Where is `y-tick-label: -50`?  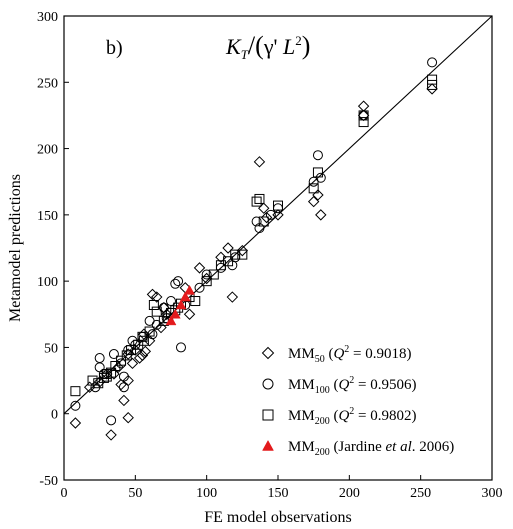
y-tick-label: -50 is located at coordinates (48, 481).